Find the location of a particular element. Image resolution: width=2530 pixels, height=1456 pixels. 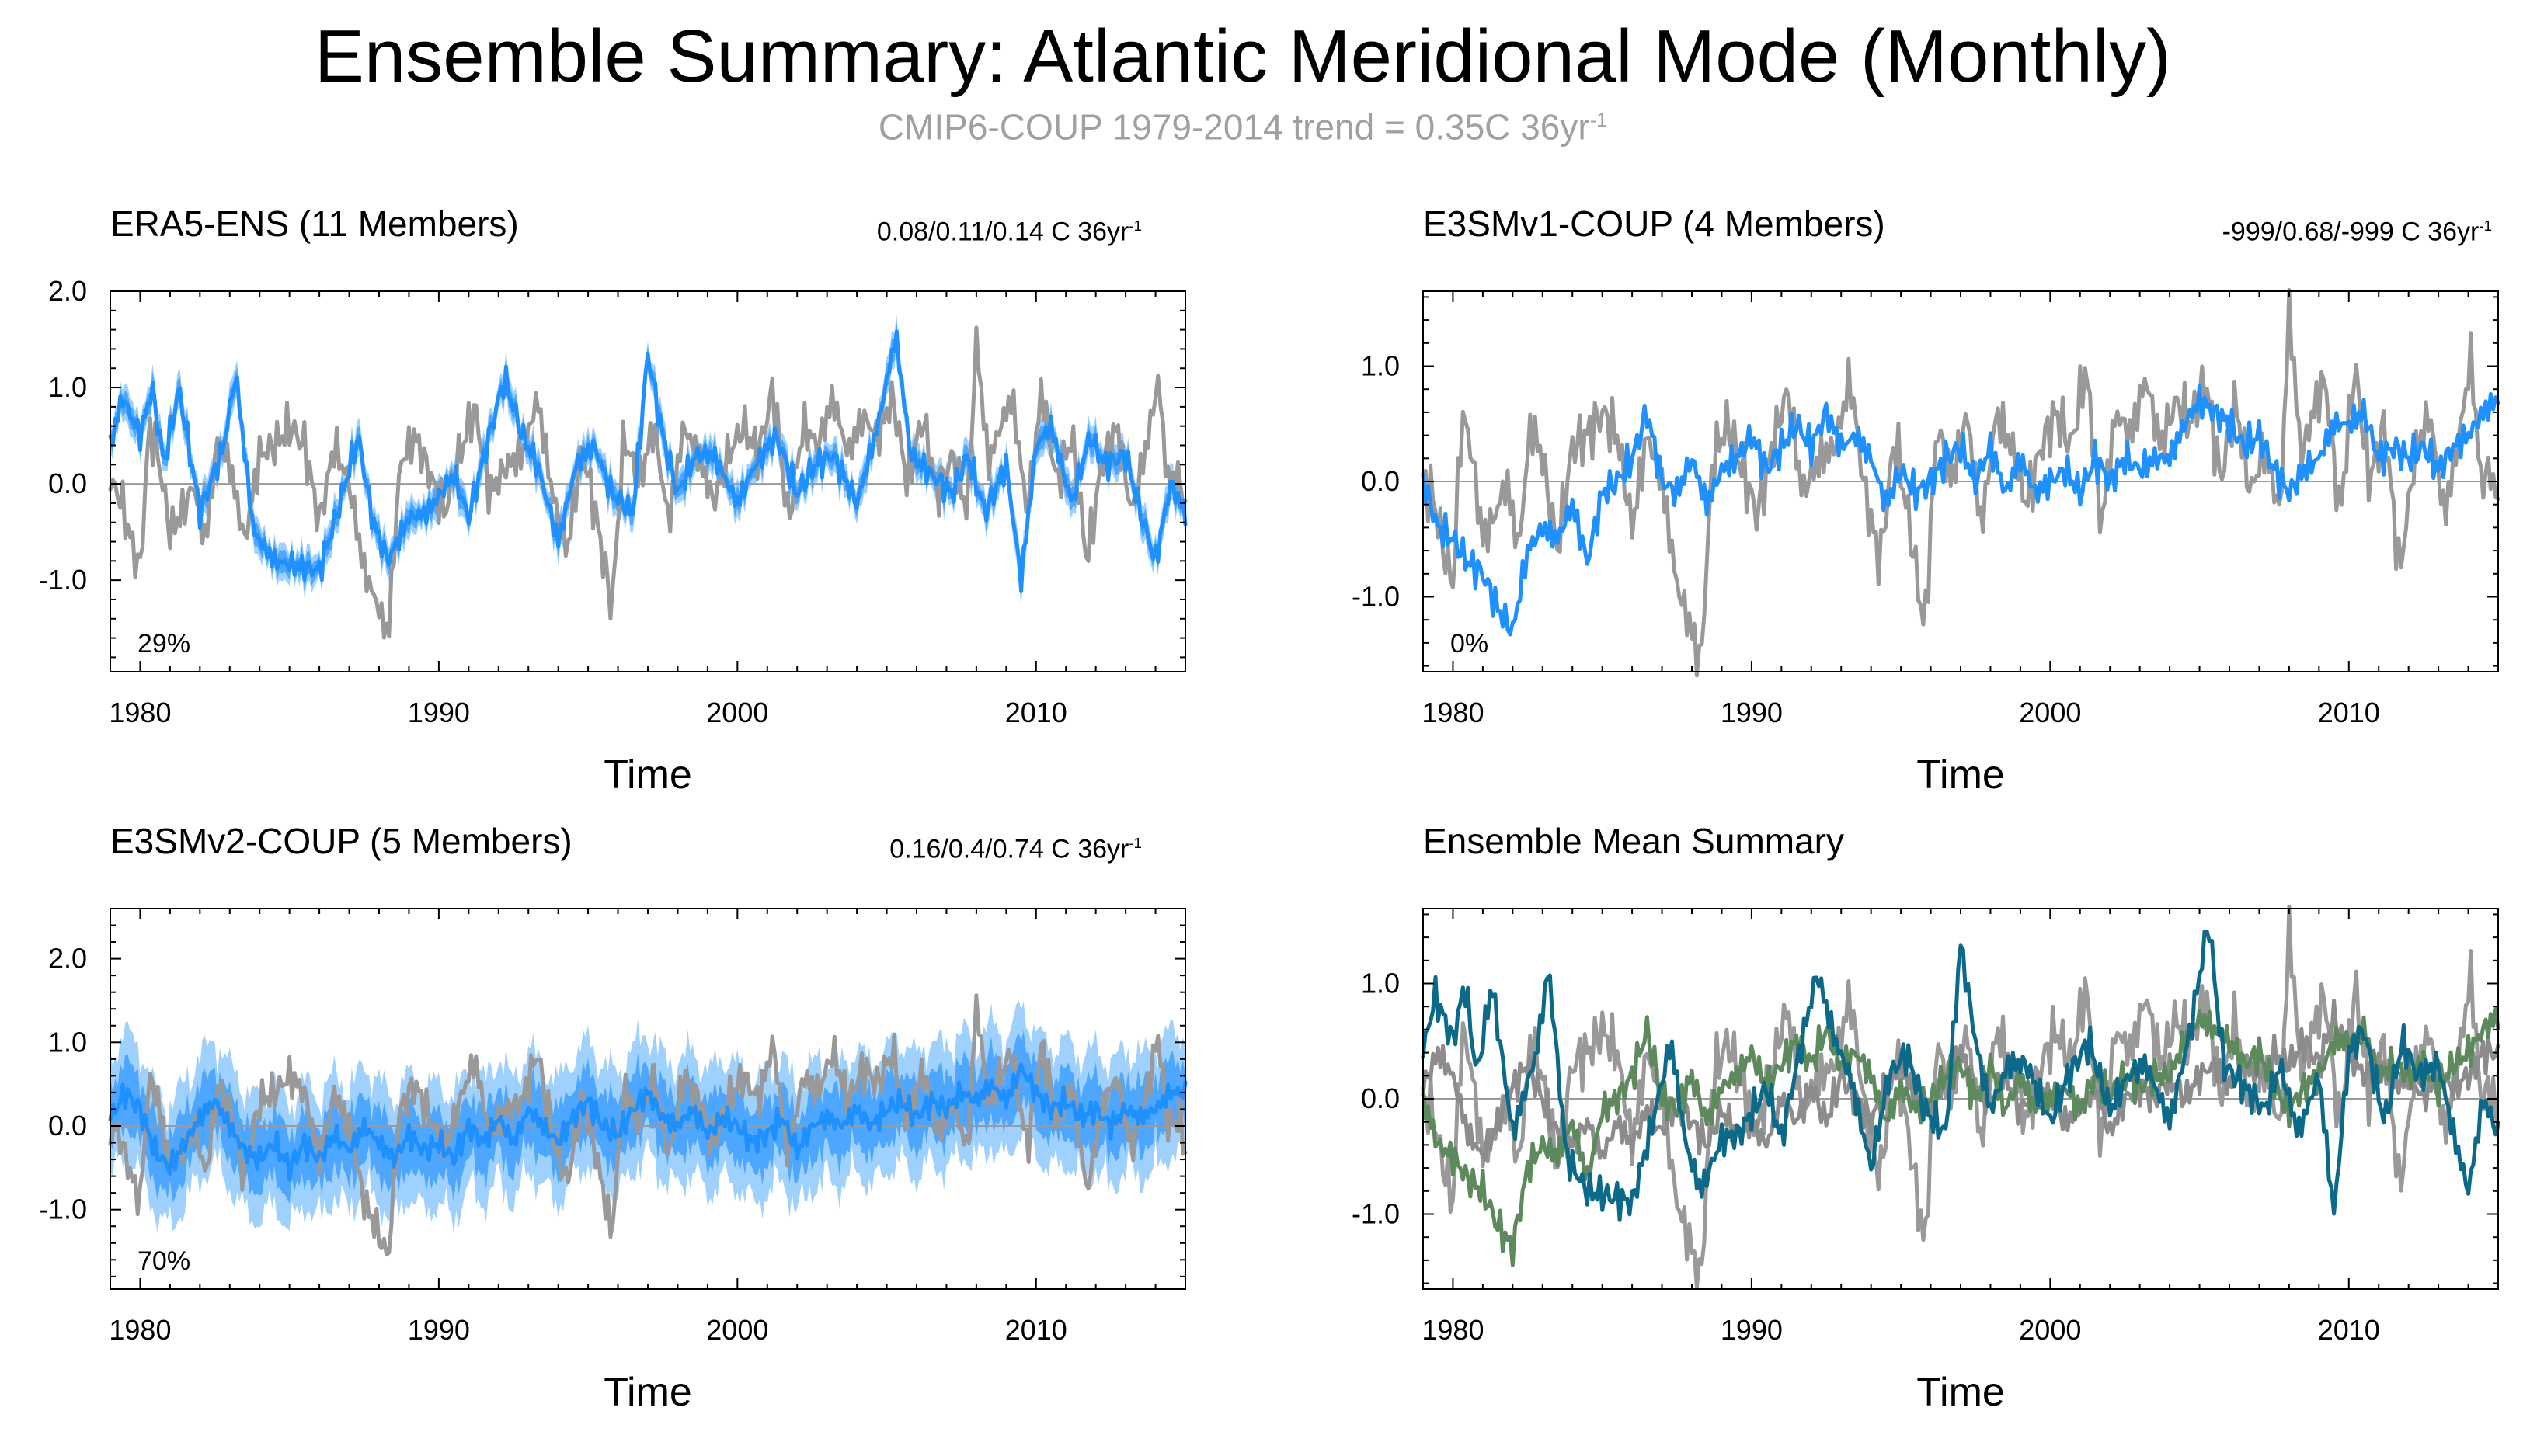

x-axis-title-e3smv1: Time is located at coordinates (1960, 774).